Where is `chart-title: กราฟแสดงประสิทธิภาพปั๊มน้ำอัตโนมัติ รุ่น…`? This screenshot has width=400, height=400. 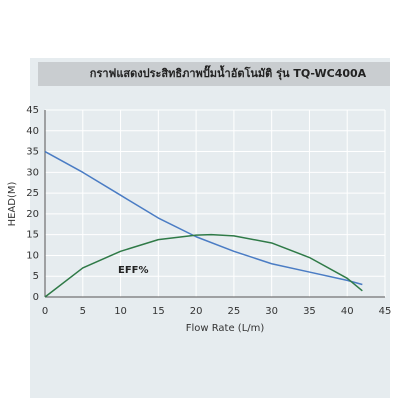
chart-title: กราฟแสดงประสิทธิภาพปั๊มน้ำอัตโนมัติ รุ่น… is located at coordinates (228, 73).